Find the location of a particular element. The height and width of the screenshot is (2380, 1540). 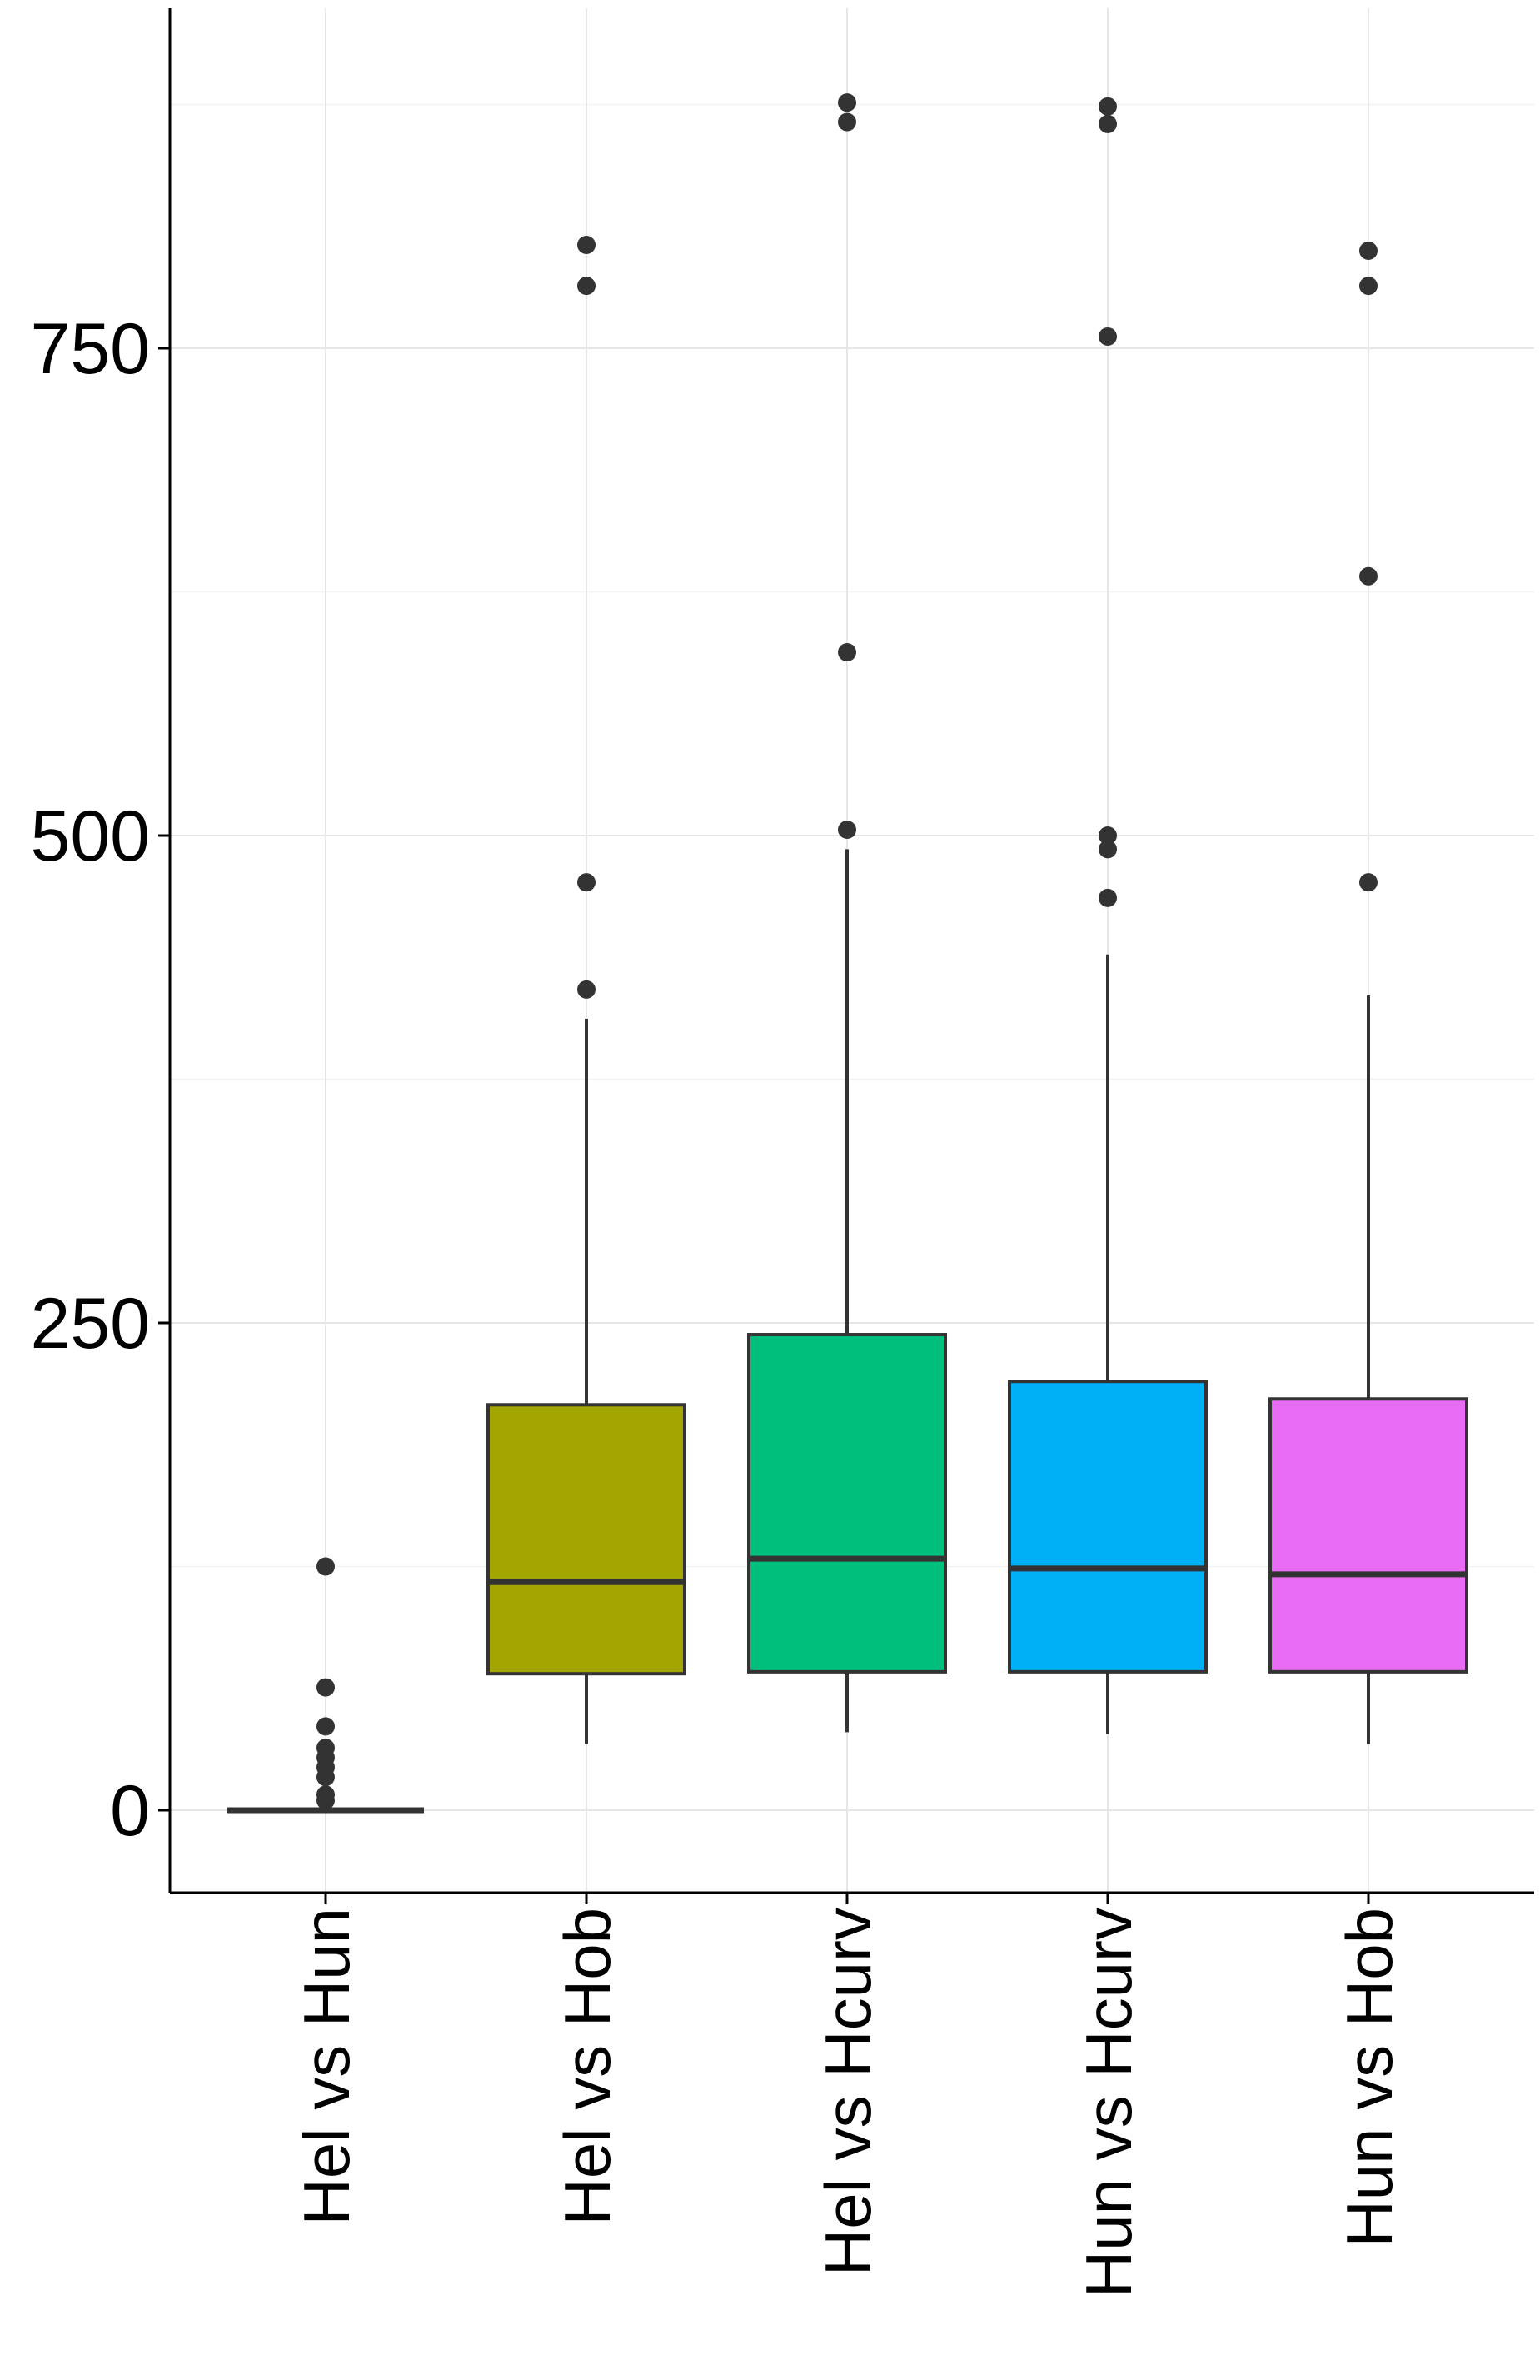

x-tick-label: Hun vs Hcurv is located at coordinates (1108, 2103).